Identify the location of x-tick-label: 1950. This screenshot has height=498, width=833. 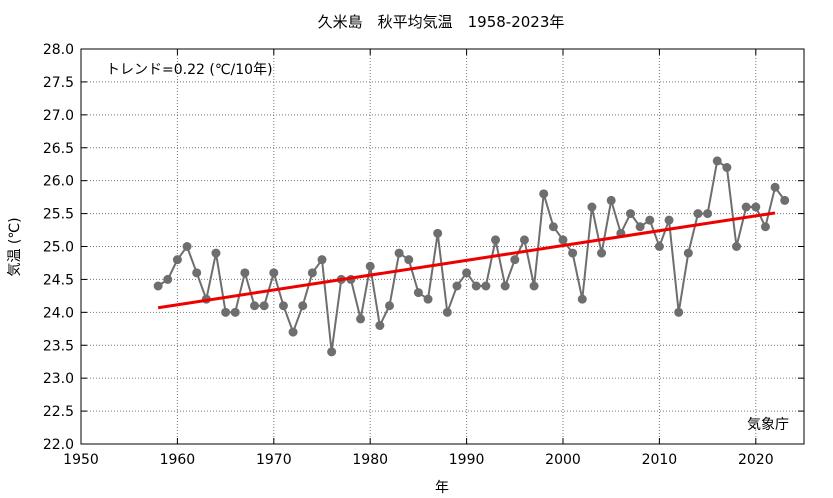
(81, 460).